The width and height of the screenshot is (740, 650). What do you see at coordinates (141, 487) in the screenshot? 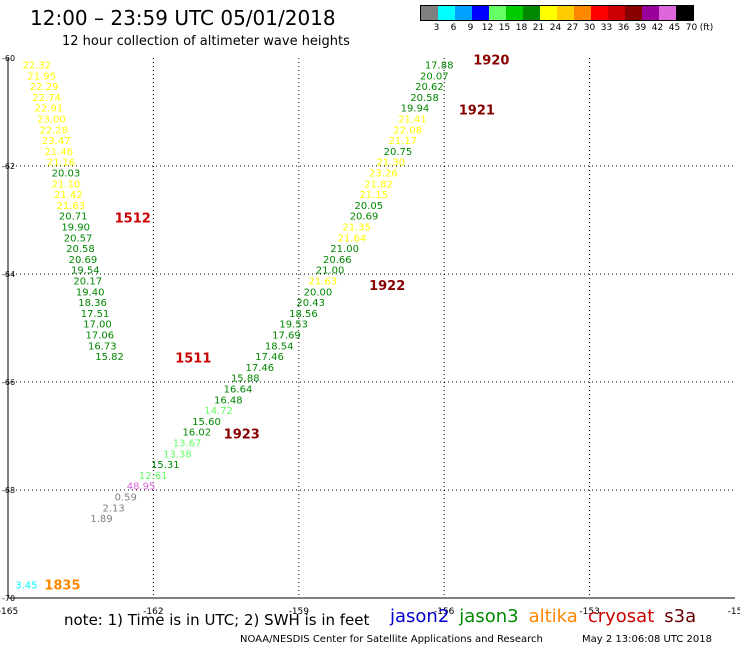
I see `wave-height-point: 48.95` at bounding box center [141, 487].